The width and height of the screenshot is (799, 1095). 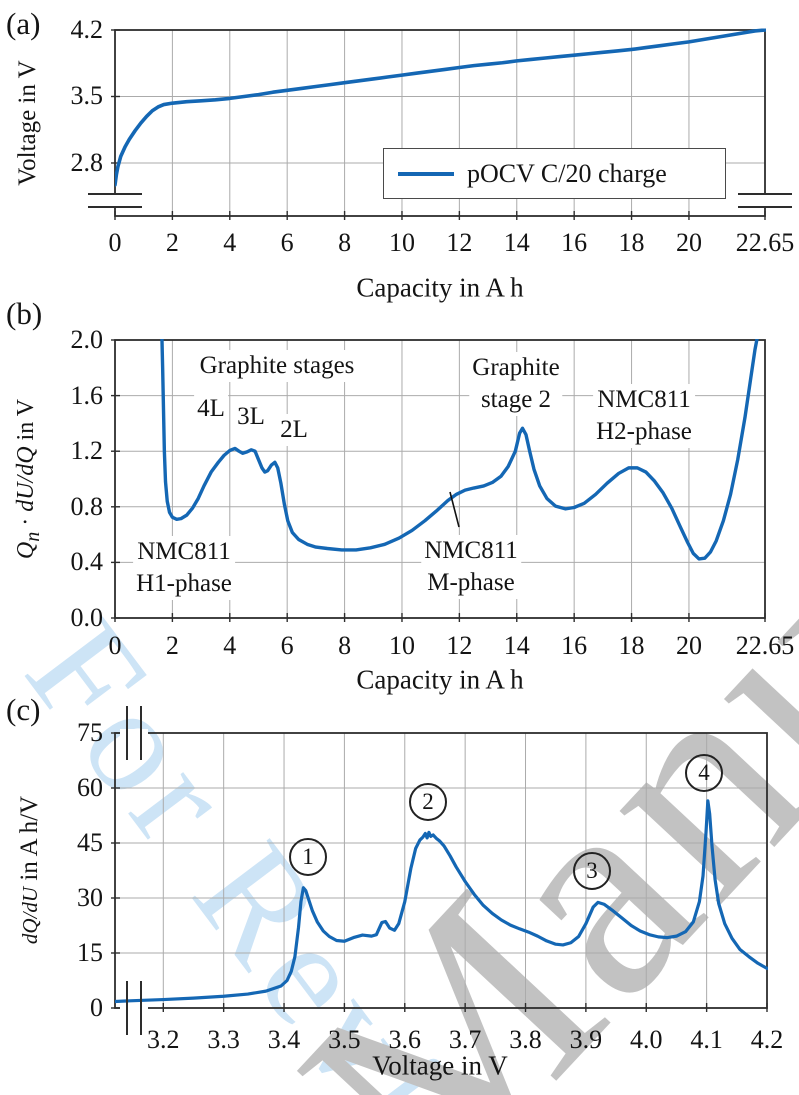 I want to click on y-tick-label: 3.5, so click(x=87, y=96).